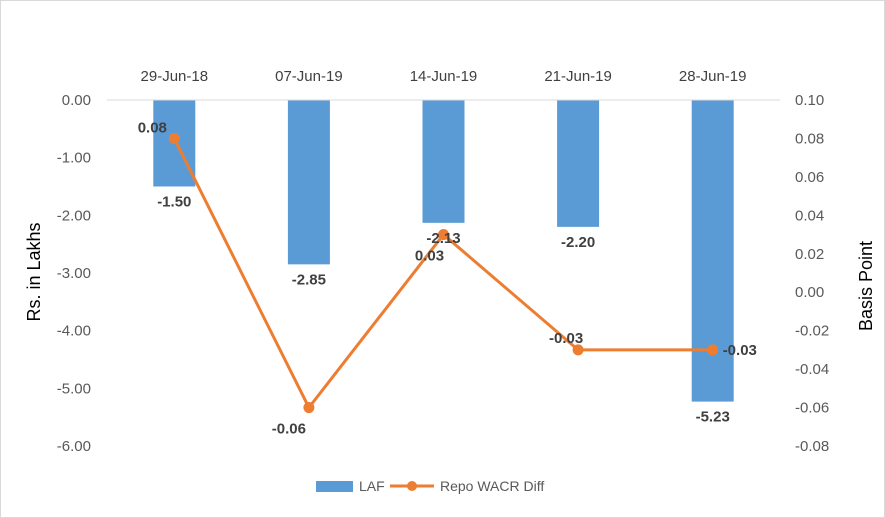  Describe the element at coordinates (74, 331) in the screenshot. I see `left-axis-tick-label: -4.00` at that location.